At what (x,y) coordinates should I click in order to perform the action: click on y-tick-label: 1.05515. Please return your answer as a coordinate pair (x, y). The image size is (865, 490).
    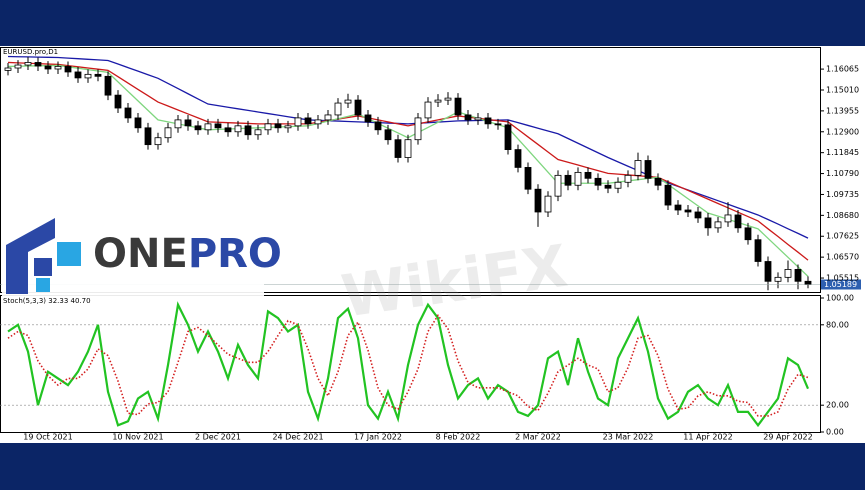
    Looking at the image, I should click on (842, 278).